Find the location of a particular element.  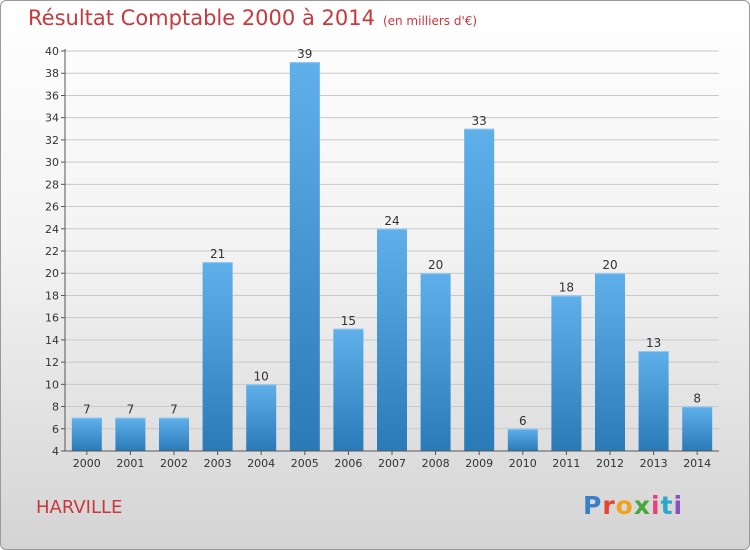

value-label: 18 is located at coordinates (566, 287).